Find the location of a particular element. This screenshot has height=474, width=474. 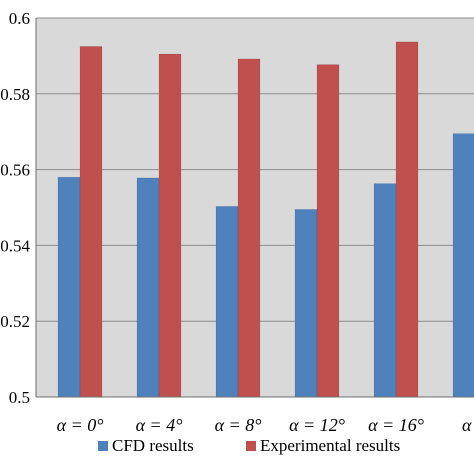

category-label: α = 0° is located at coordinates (80, 425).